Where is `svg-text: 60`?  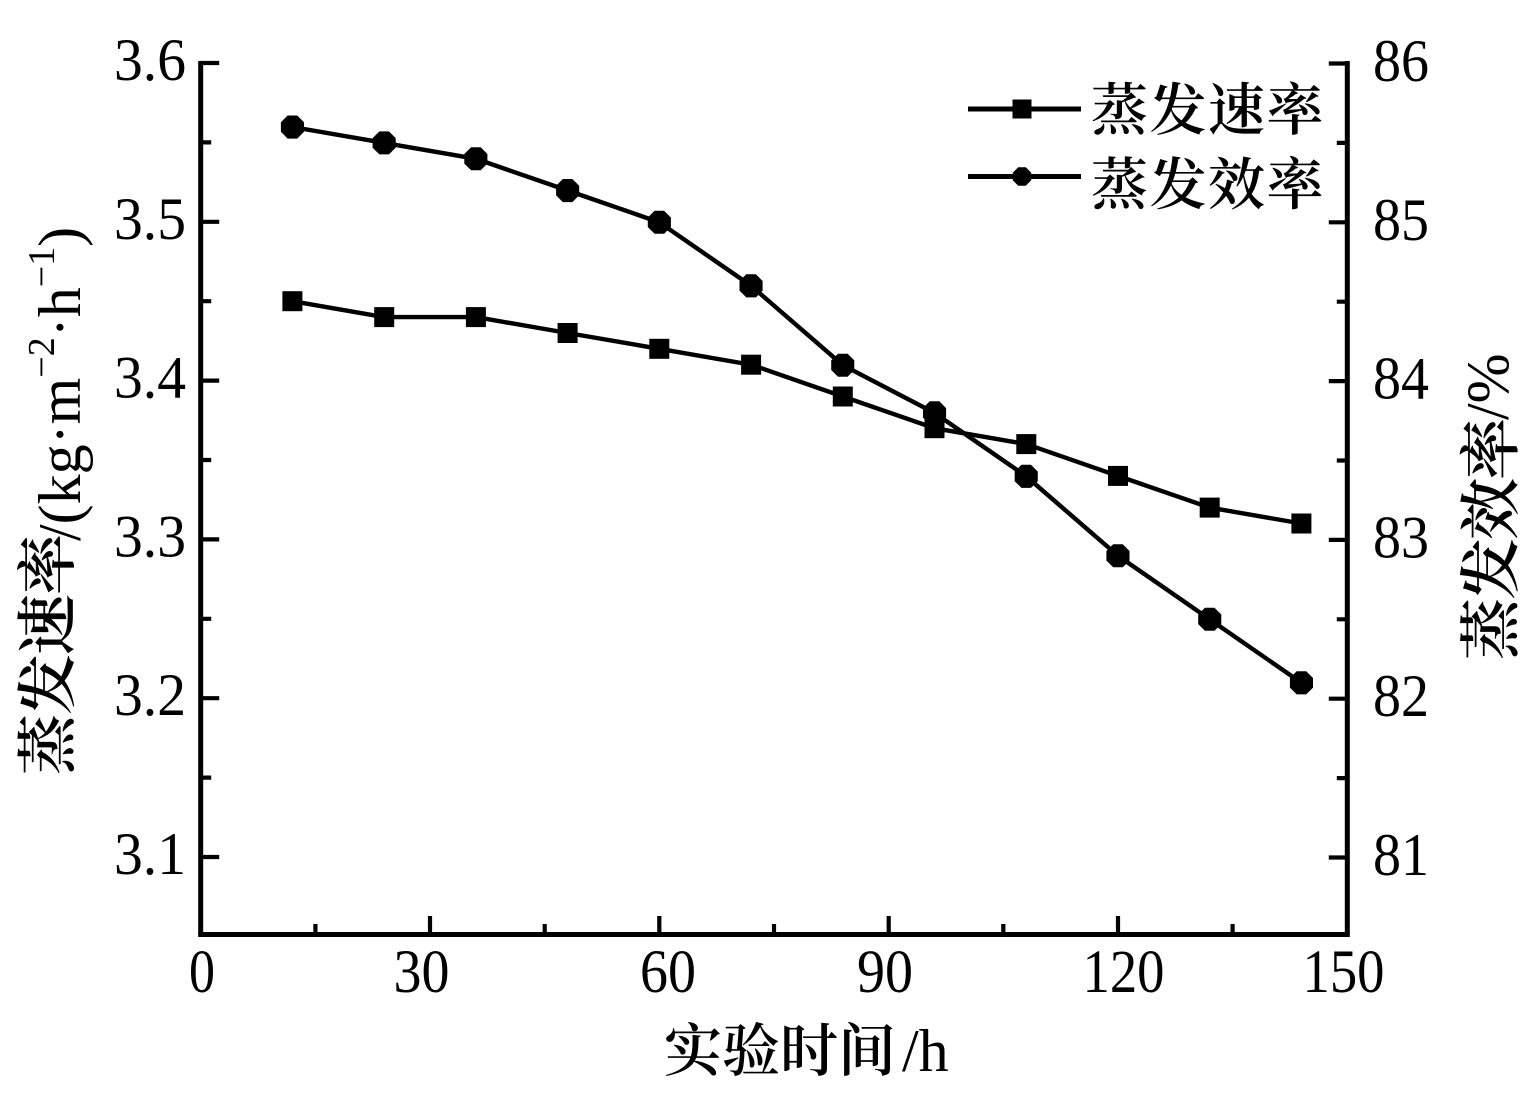 svg-text: 60 is located at coordinates (668, 972).